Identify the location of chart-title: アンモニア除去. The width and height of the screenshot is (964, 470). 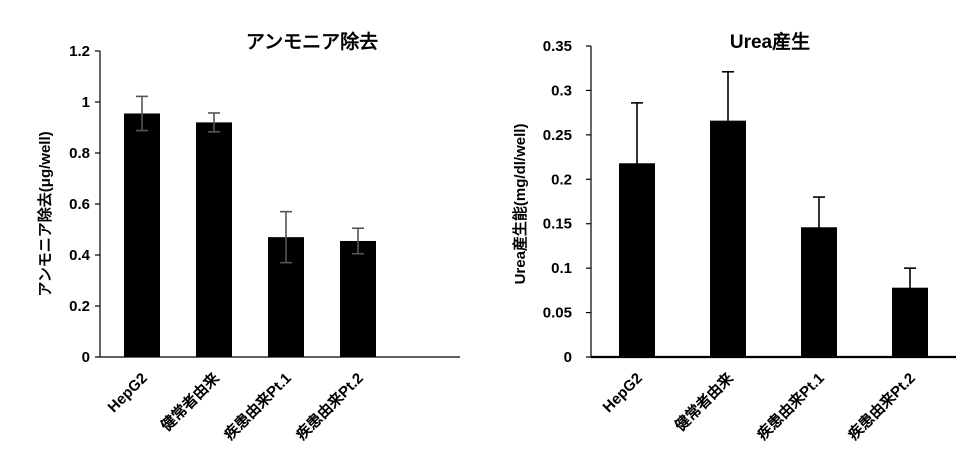
(312, 41).